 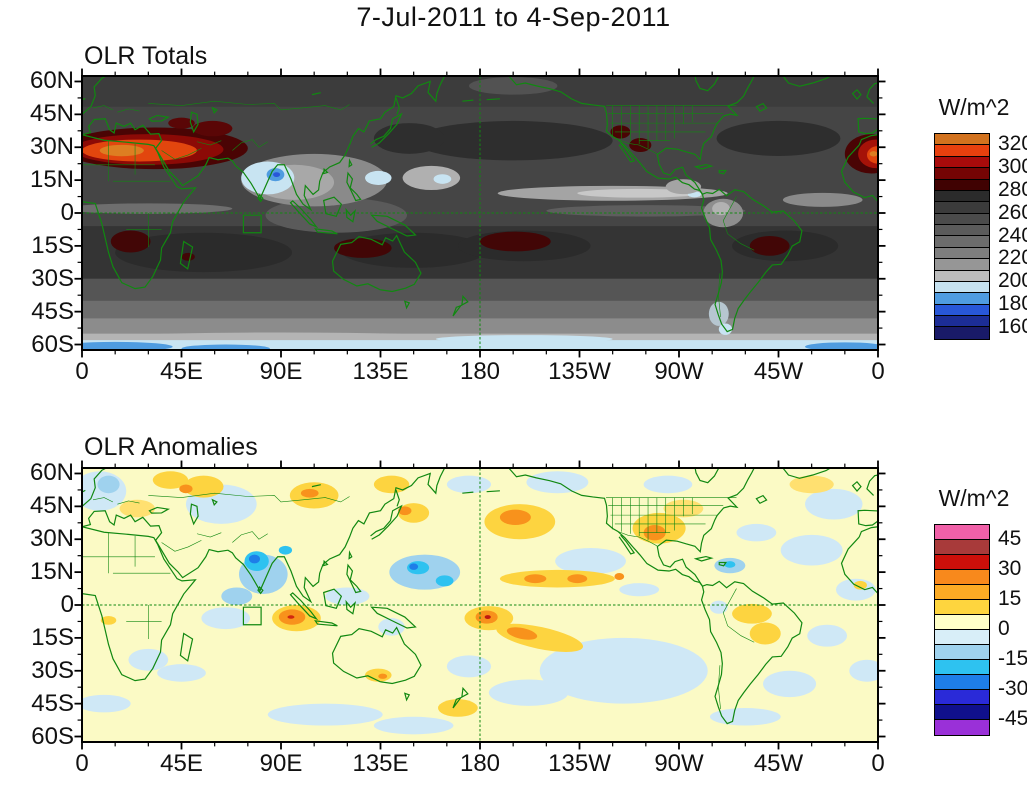 What do you see at coordinates (146, 56) in the screenshot?
I see `panel-title-olr-totals: OLR Totals` at bounding box center [146, 56].